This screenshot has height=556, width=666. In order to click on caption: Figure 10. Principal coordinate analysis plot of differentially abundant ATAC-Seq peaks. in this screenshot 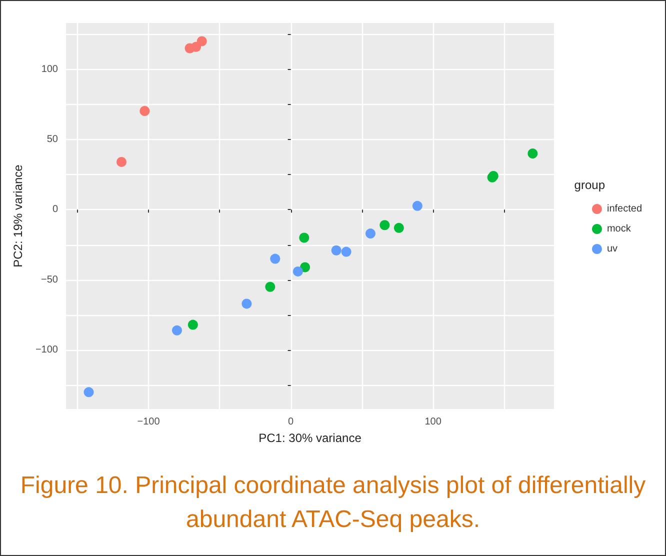, I will do `click(333, 503)`.